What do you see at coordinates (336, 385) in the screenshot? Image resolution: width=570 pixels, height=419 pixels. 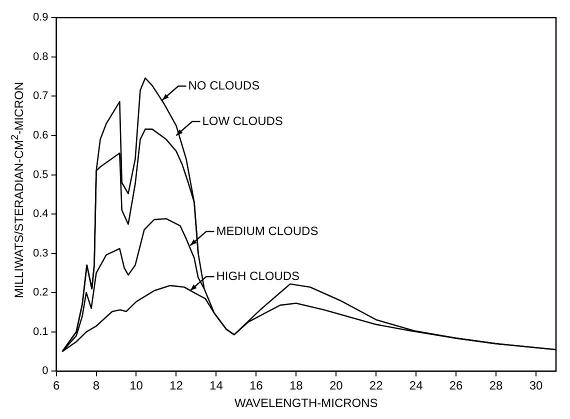 I see `x-tick-label: 20` at bounding box center [336, 385].